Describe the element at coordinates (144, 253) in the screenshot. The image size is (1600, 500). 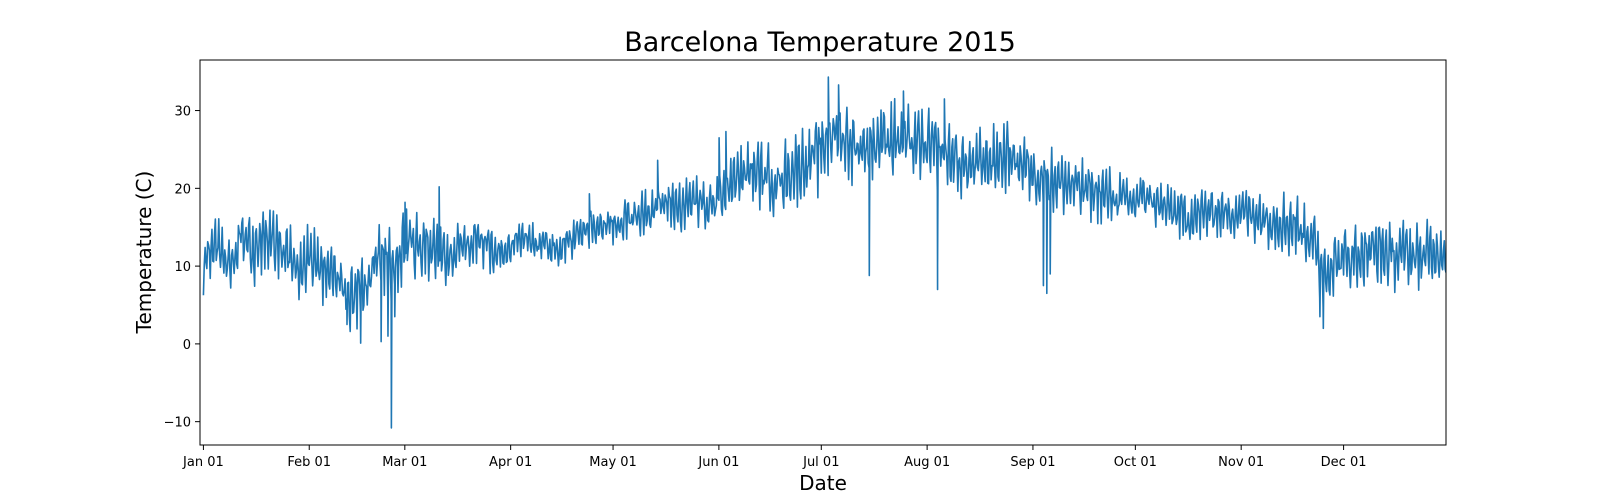
I see `y-axis-label: Temperature (C)` at that location.